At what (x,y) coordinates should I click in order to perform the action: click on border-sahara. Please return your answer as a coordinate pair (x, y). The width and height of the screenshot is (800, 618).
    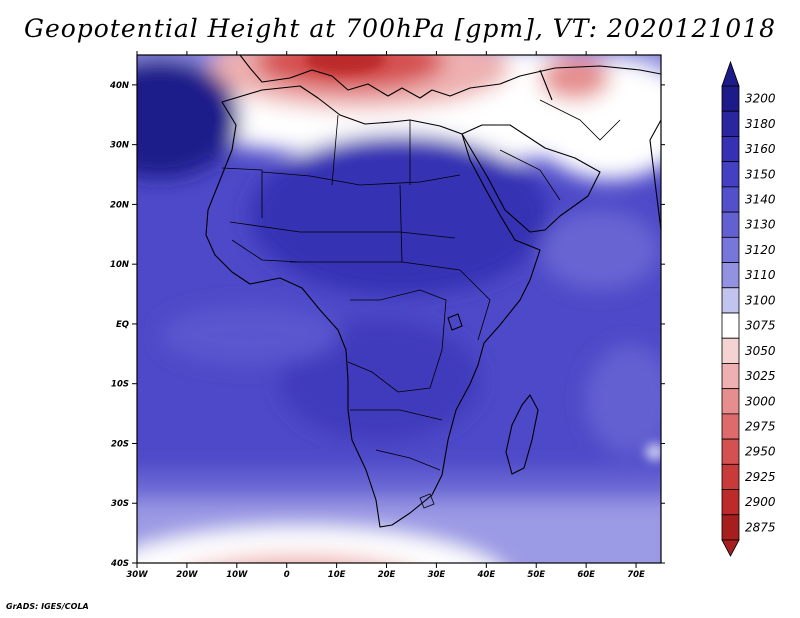
    Looking at the image, I should click on (361, 178).